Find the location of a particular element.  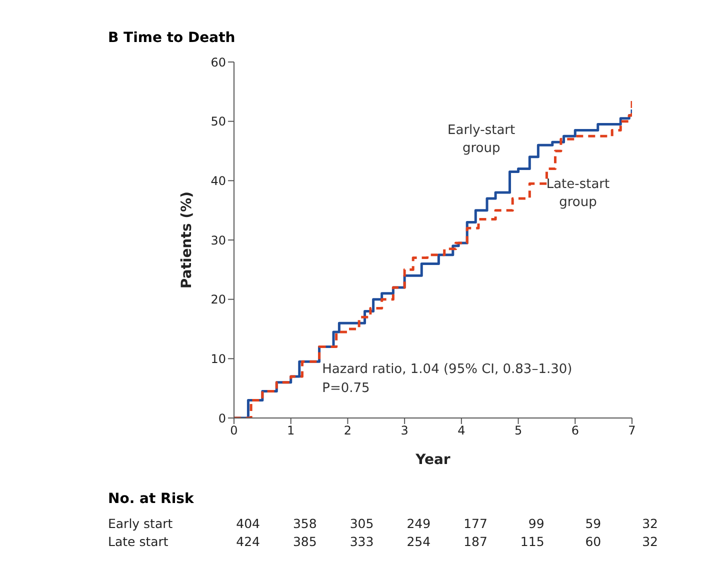

text: 187 is located at coordinates (475, 541).